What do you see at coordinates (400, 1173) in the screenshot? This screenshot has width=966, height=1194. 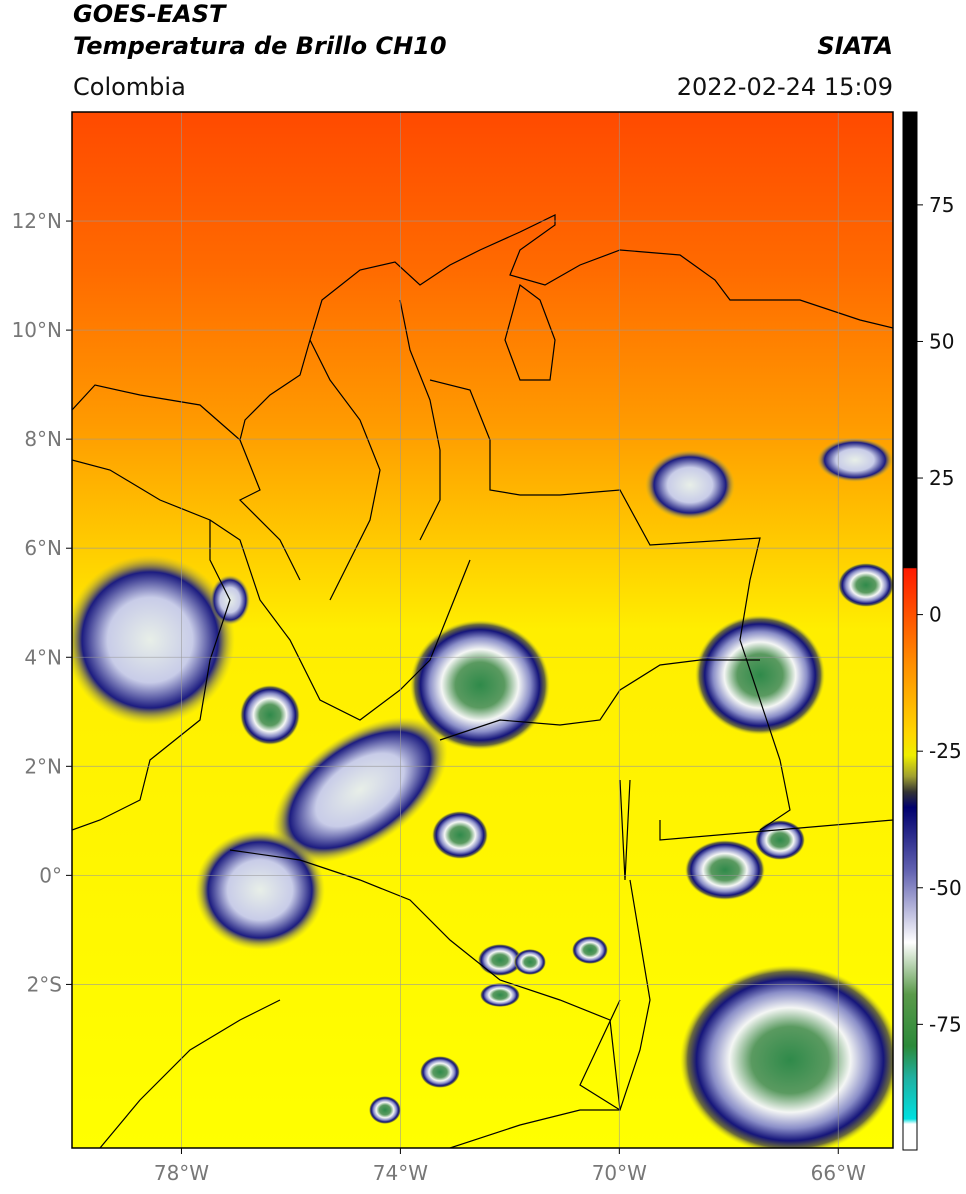 I see `lon-tick-label: 74°W` at bounding box center [400, 1173].